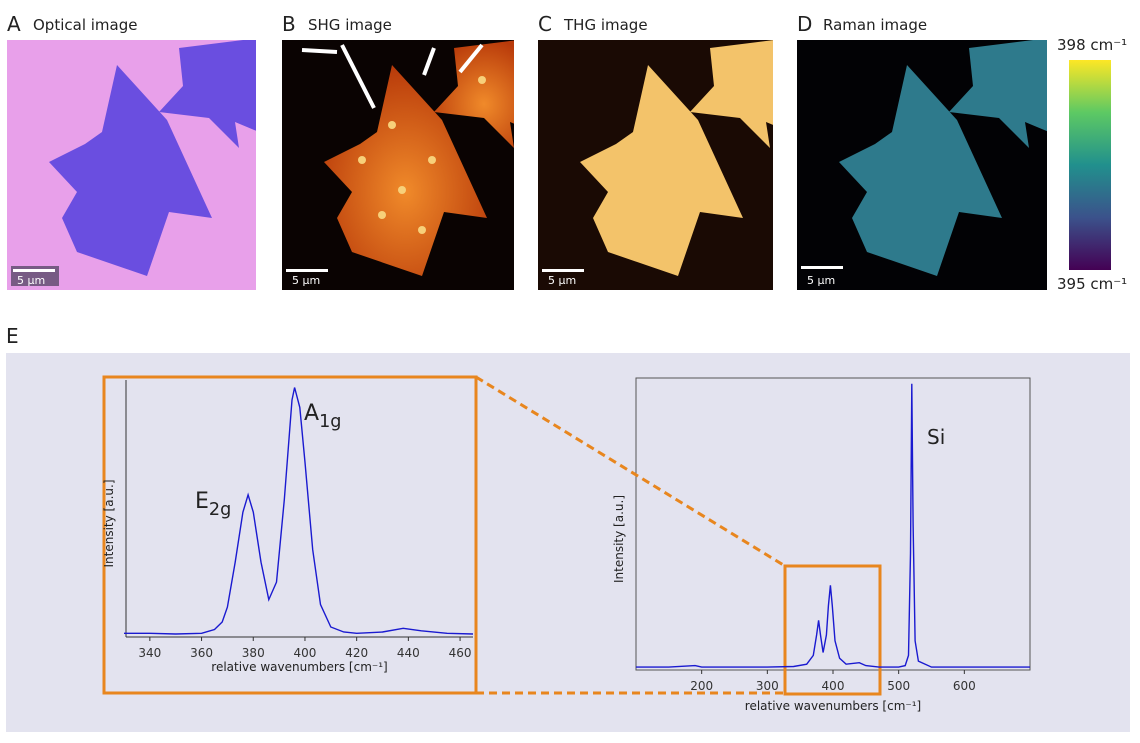  Describe the element at coordinates (12, 336) in the screenshot. I see `panel-letter: E` at that location.